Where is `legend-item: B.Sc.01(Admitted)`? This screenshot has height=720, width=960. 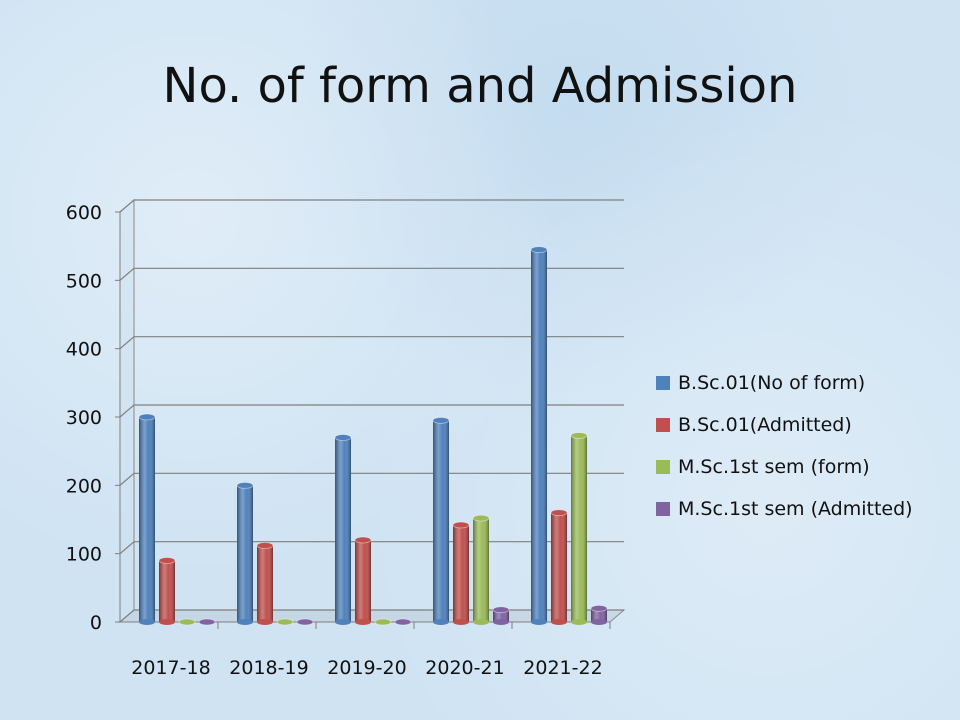
legend-item: B.Sc.01(Admitted) is located at coordinates (784, 425).